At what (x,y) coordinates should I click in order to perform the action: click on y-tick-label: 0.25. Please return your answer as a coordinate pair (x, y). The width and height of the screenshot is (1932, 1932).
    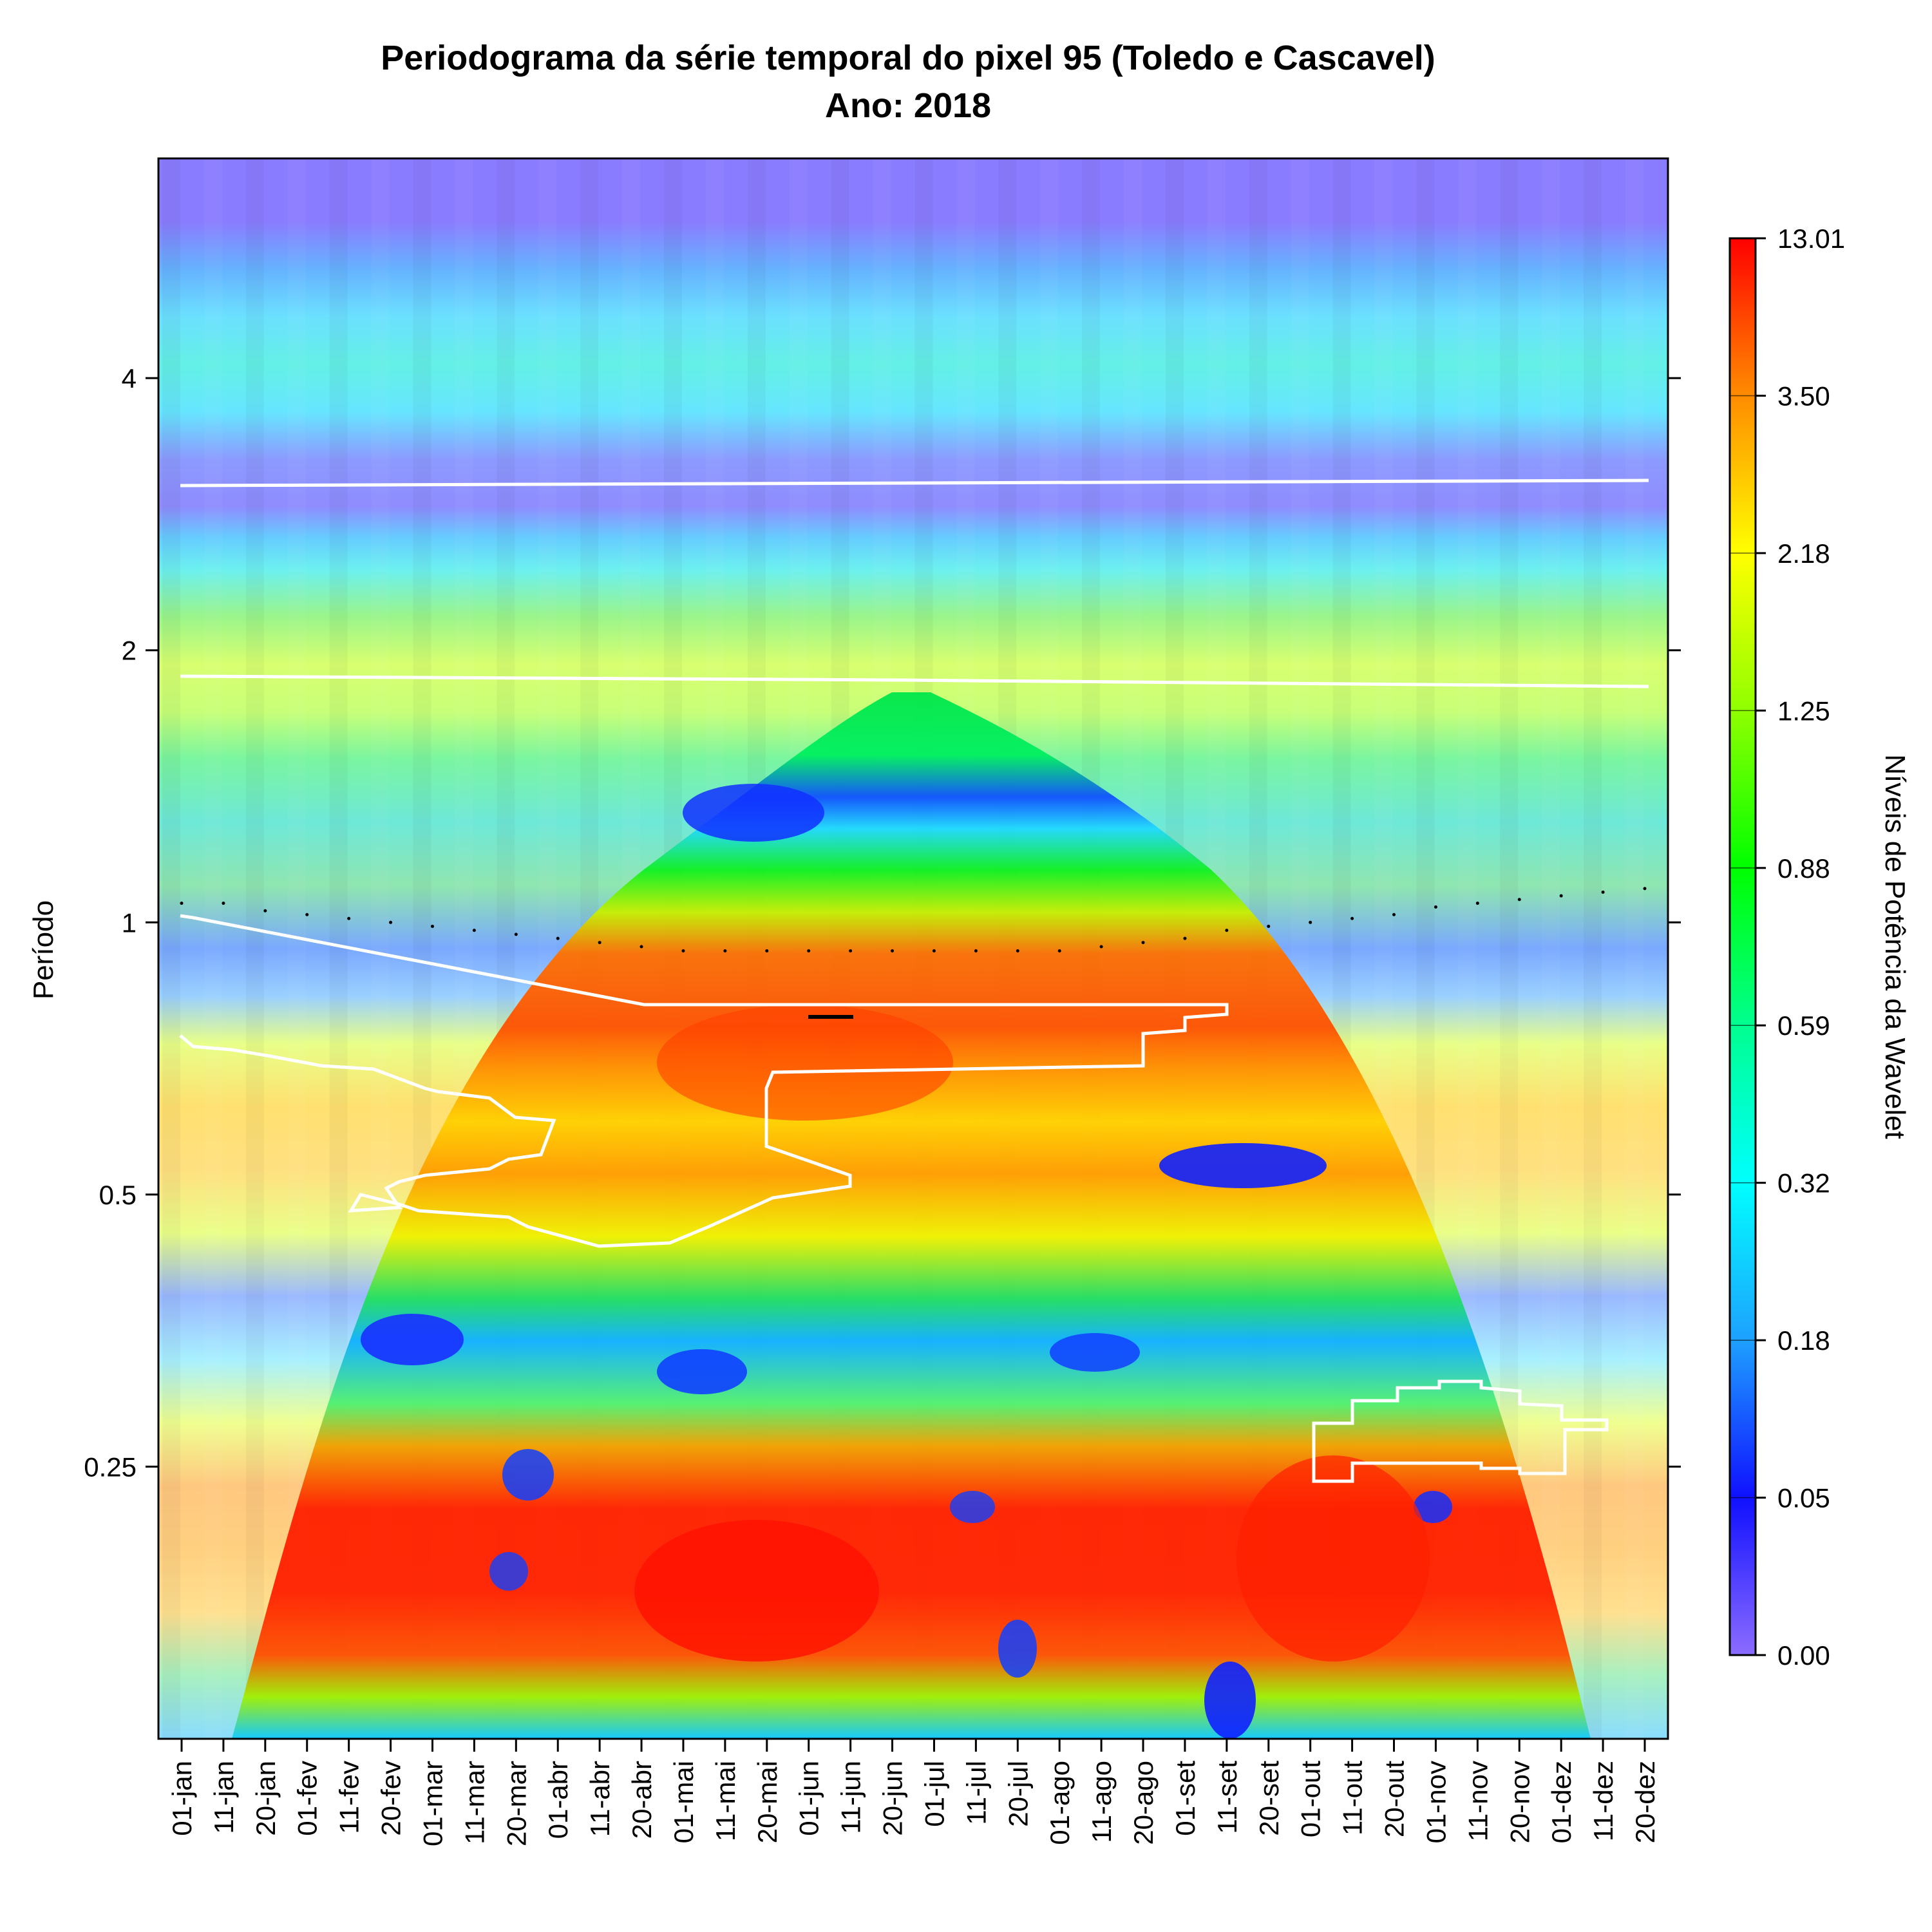
    Looking at the image, I should click on (111, 1467).